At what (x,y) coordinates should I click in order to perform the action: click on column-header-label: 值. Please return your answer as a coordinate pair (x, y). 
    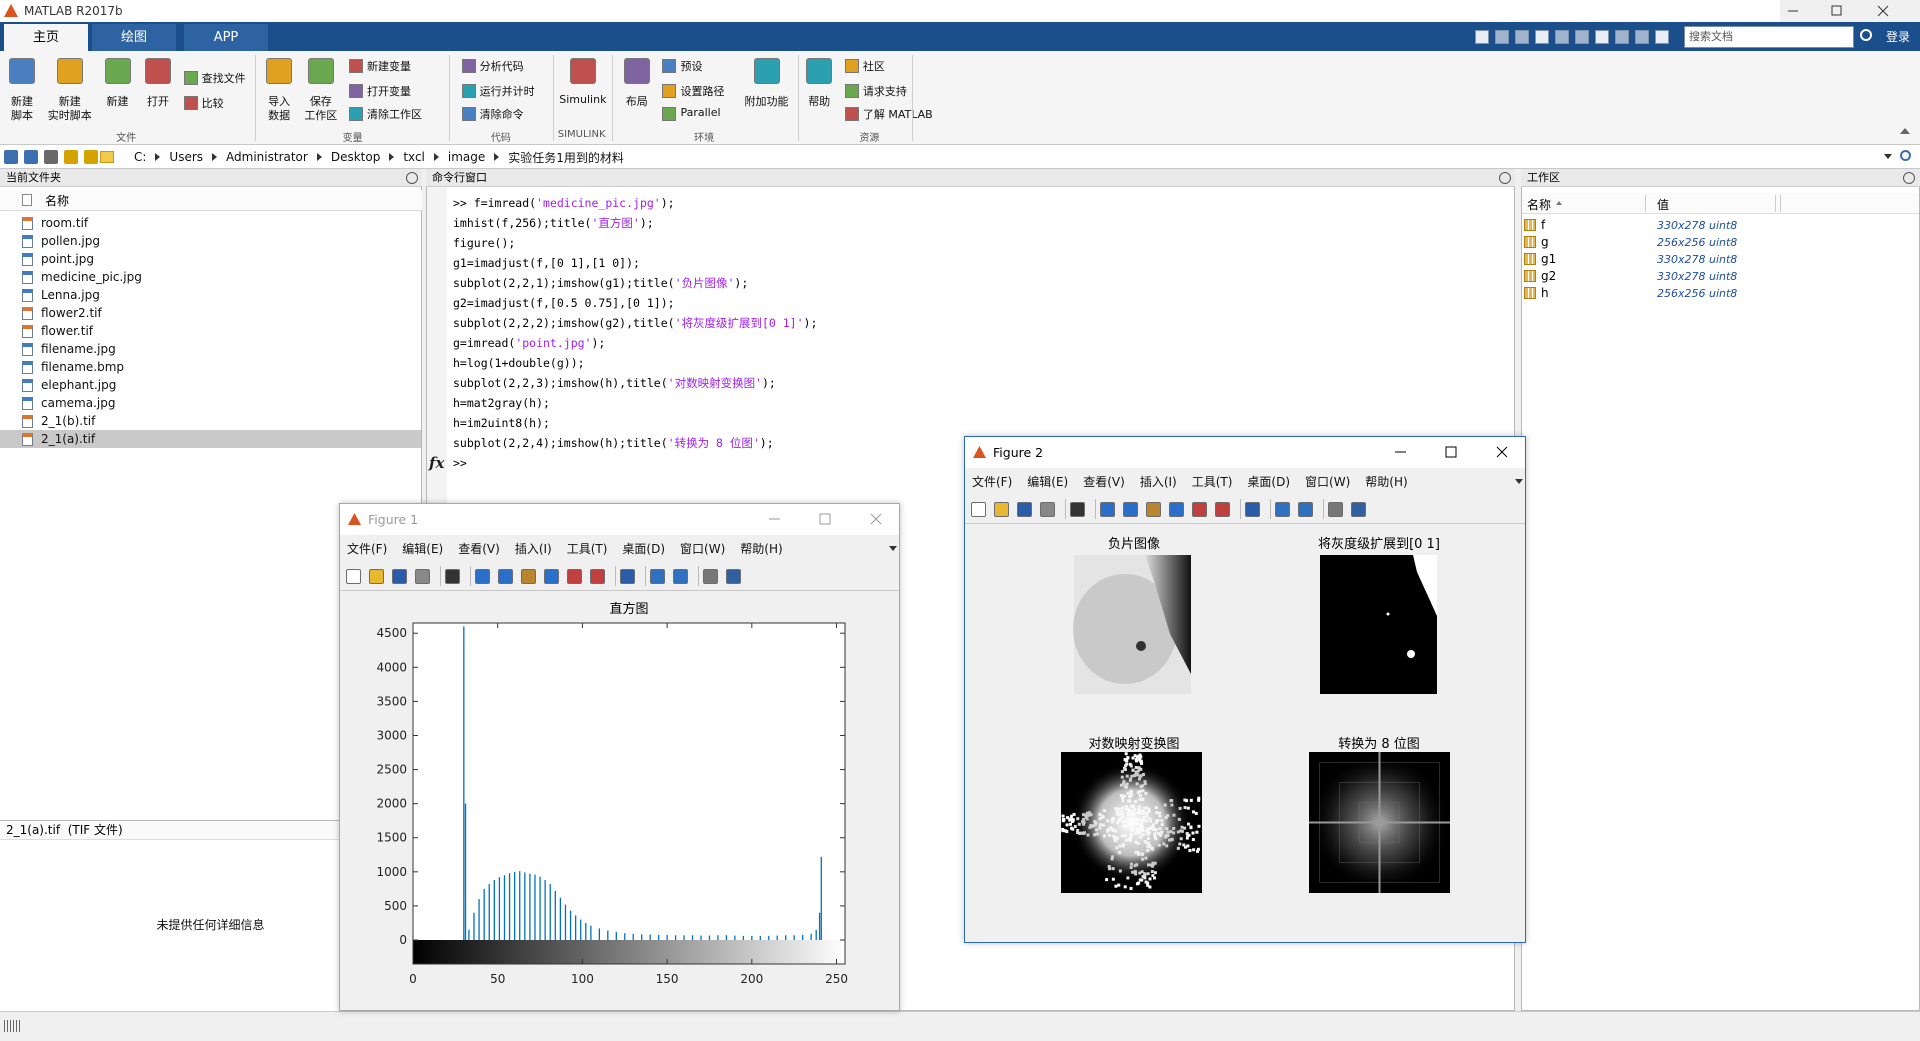
    Looking at the image, I should click on (1663, 205).